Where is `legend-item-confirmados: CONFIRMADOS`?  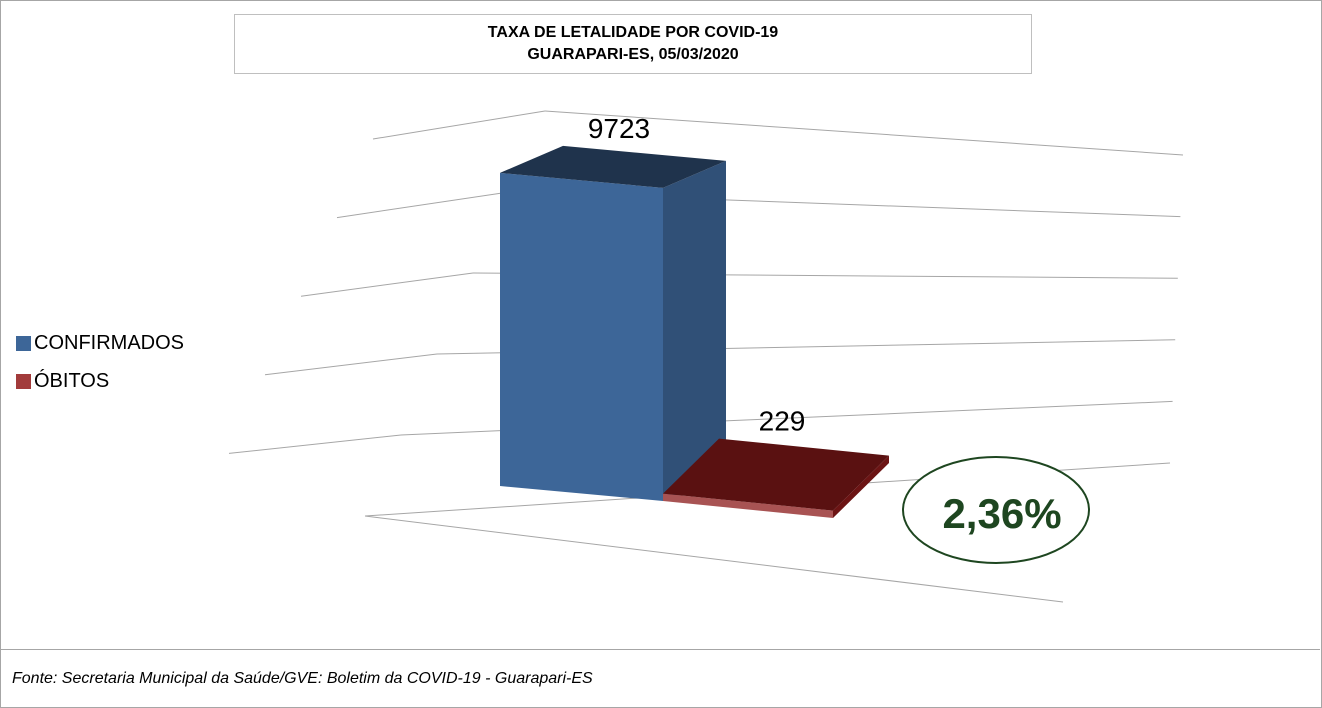
legend-item-confirmados: CONFIRMADOS is located at coordinates (100, 343).